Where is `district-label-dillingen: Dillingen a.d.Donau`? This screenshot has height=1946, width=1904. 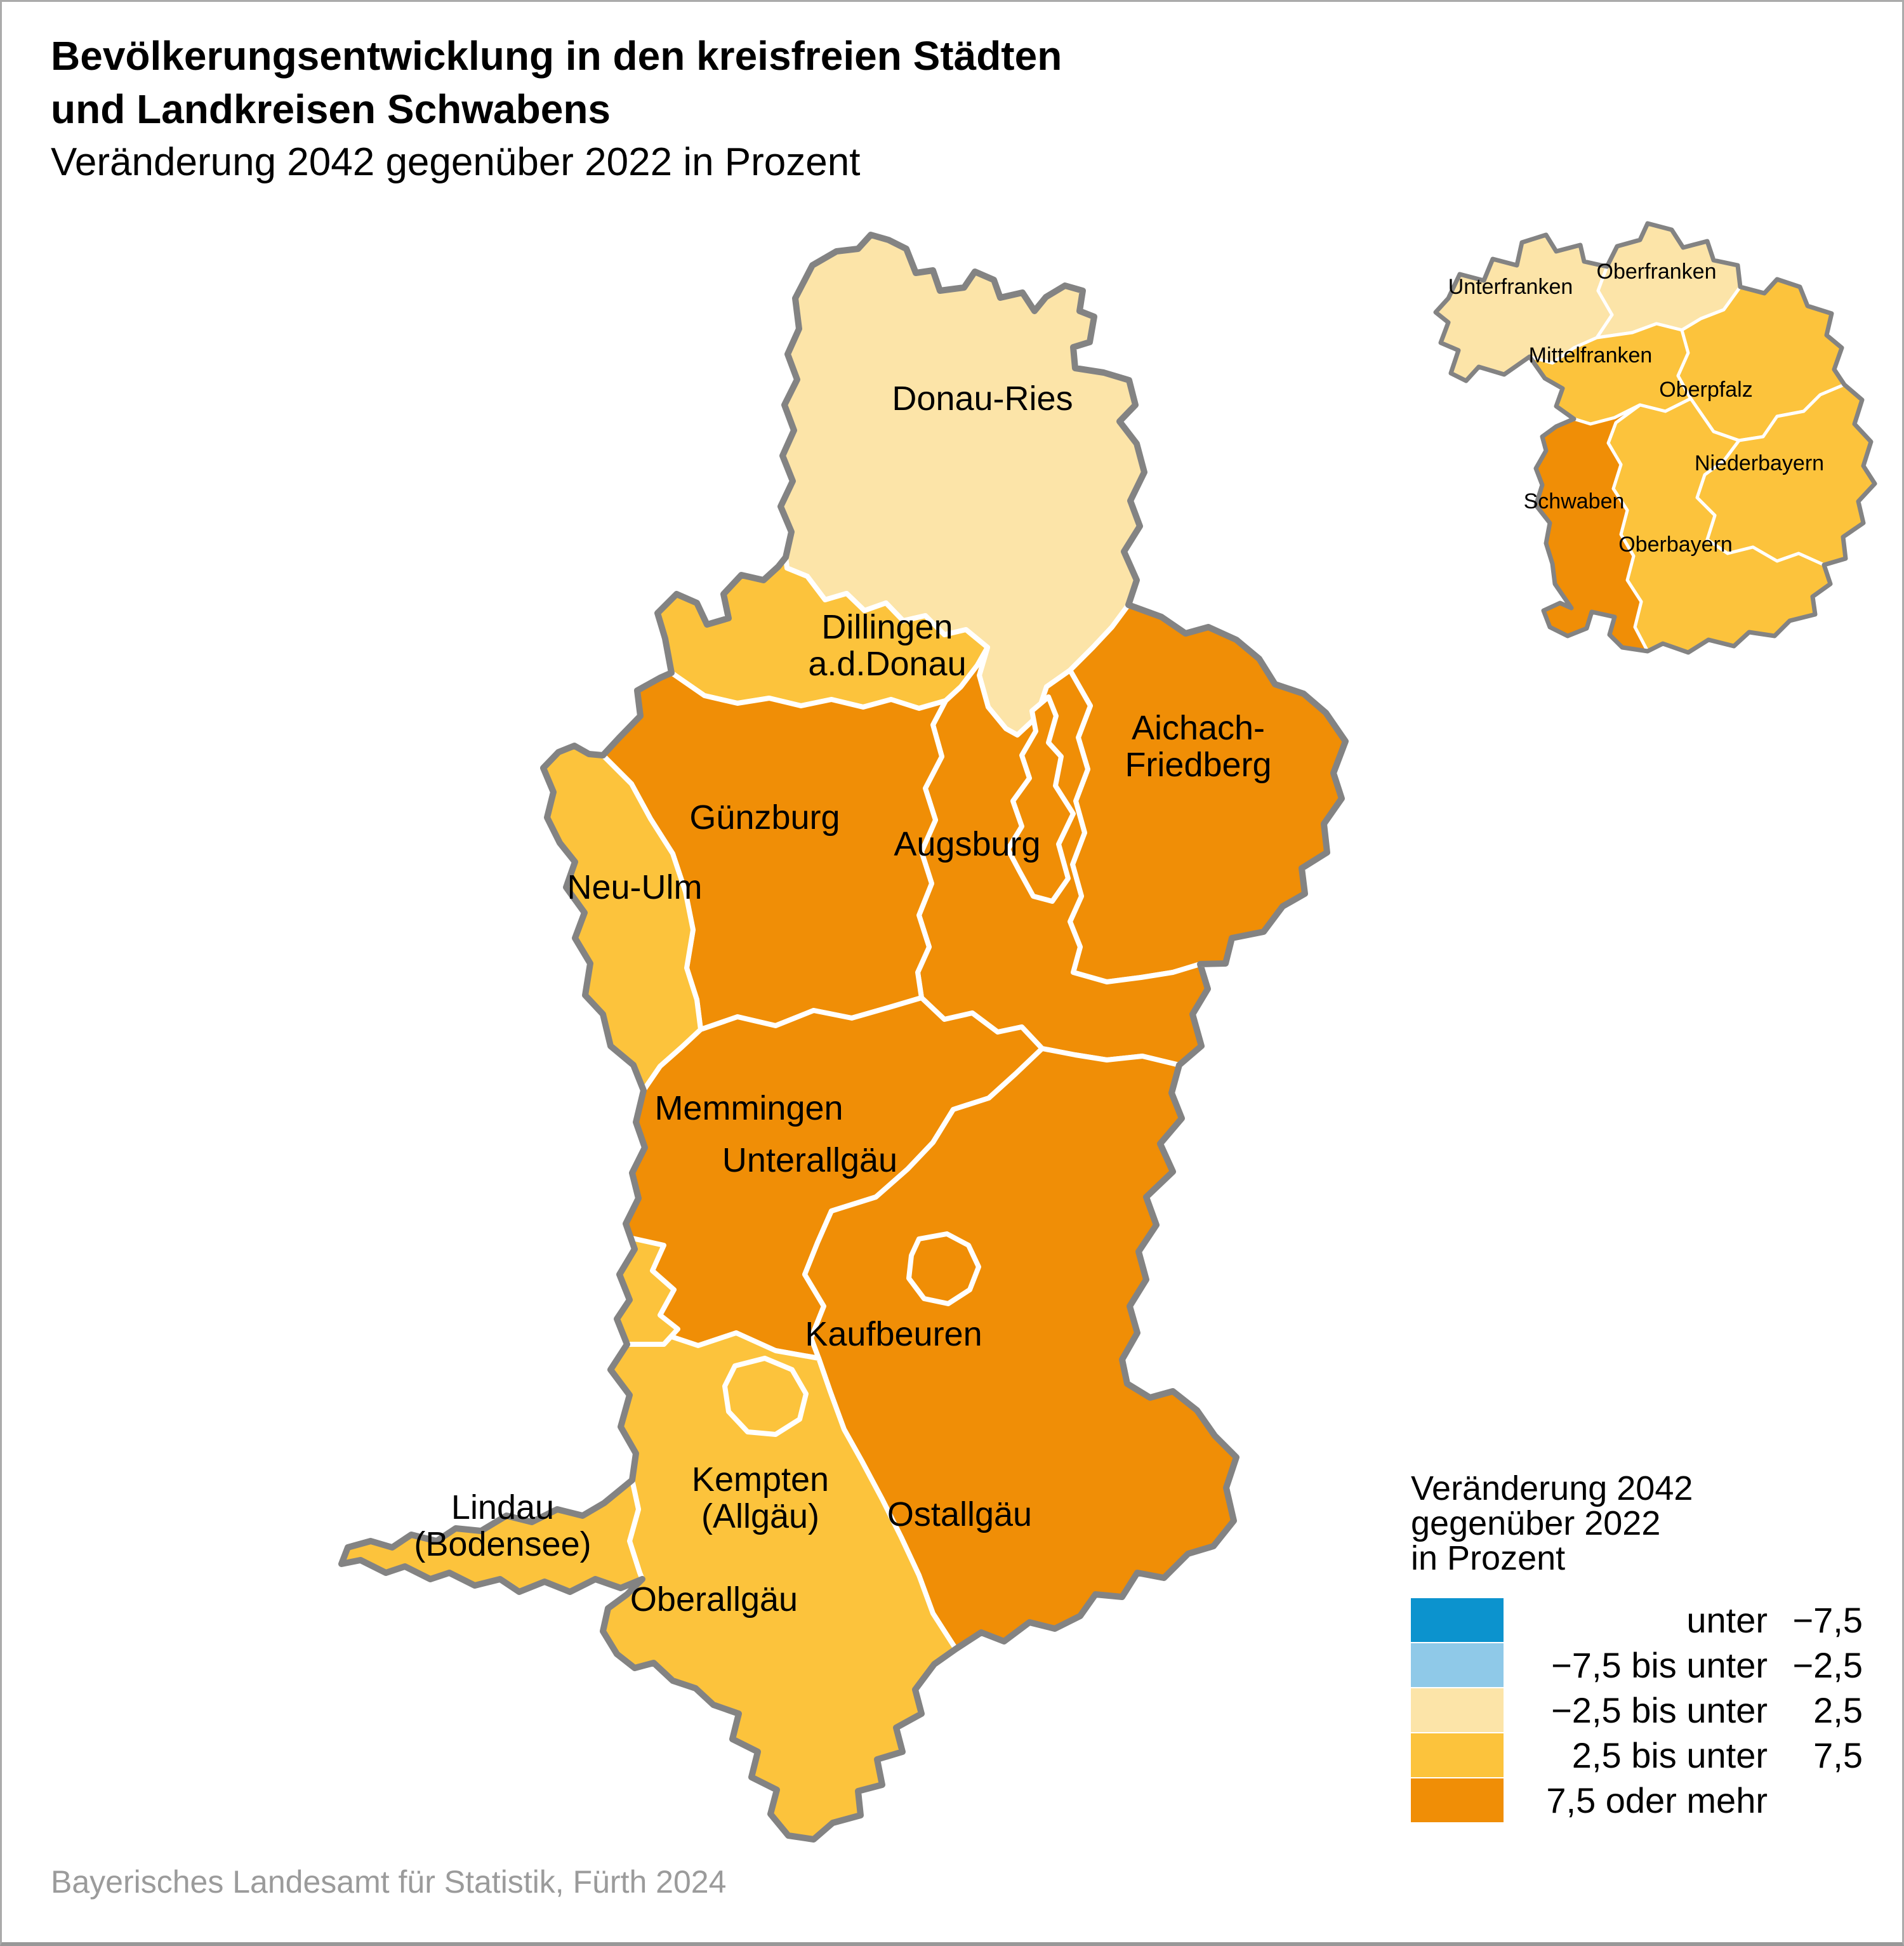 district-label-dillingen: Dillingen a.d.Donau is located at coordinates (888, 645).